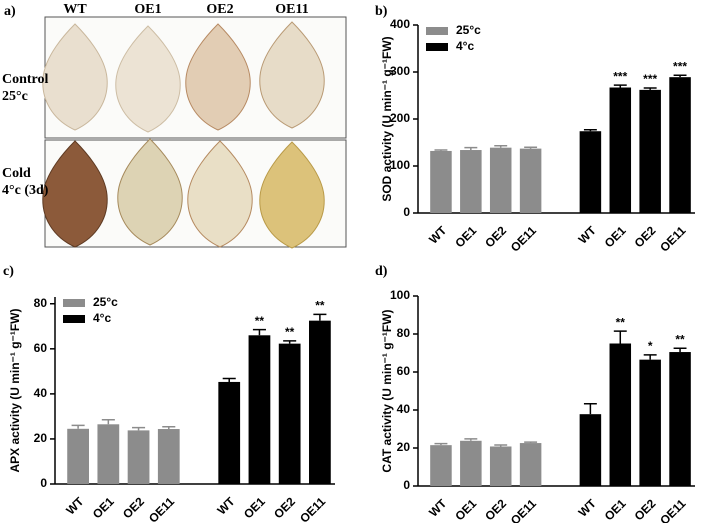 This screenshot has height=523, width=708. I want to click on y-tick-label: 80, so click(41, 303).